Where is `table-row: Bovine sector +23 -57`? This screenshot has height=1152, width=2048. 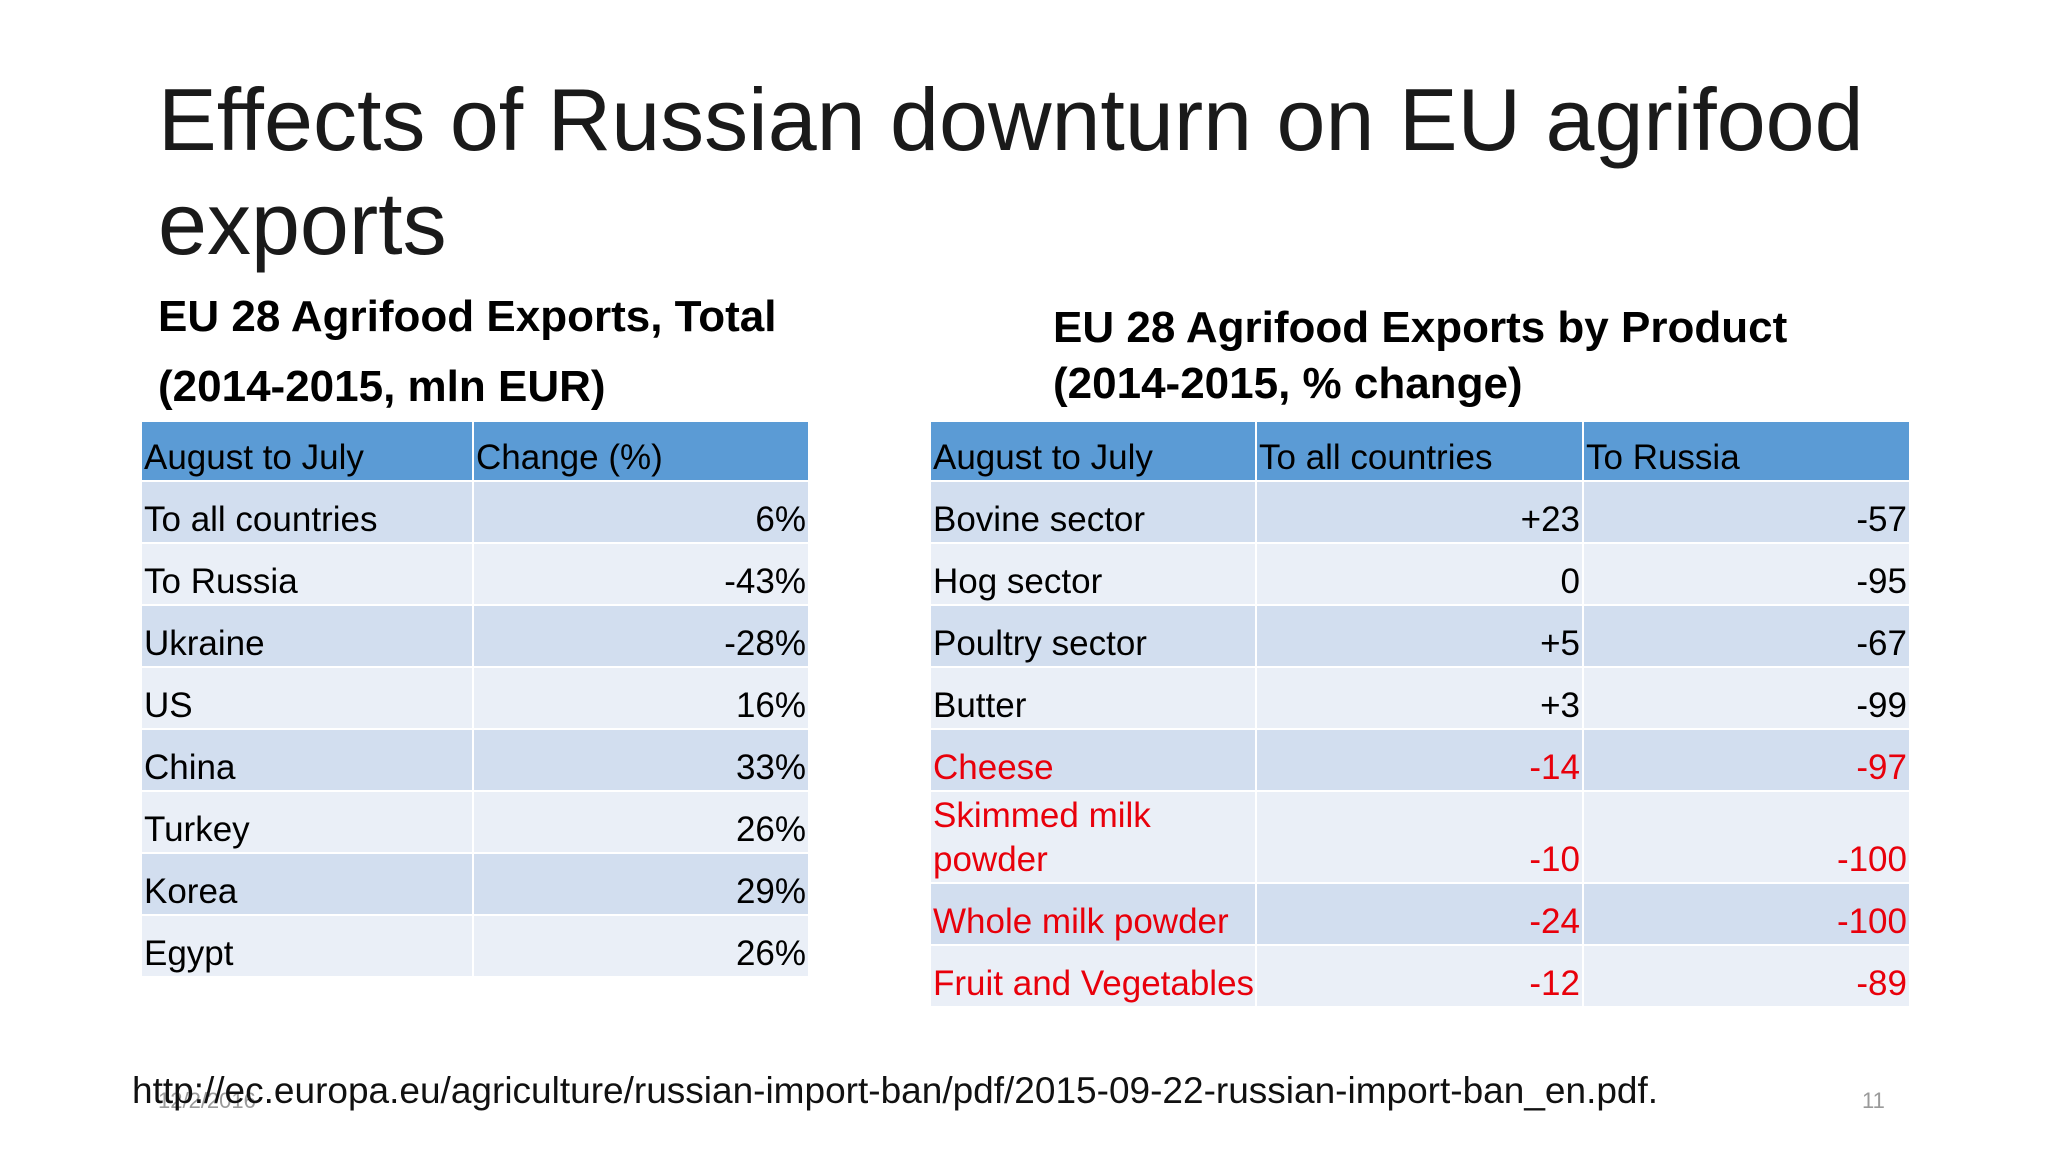
table-row: Bovine sector +23 -57 is located at coordinates (1420, 512).